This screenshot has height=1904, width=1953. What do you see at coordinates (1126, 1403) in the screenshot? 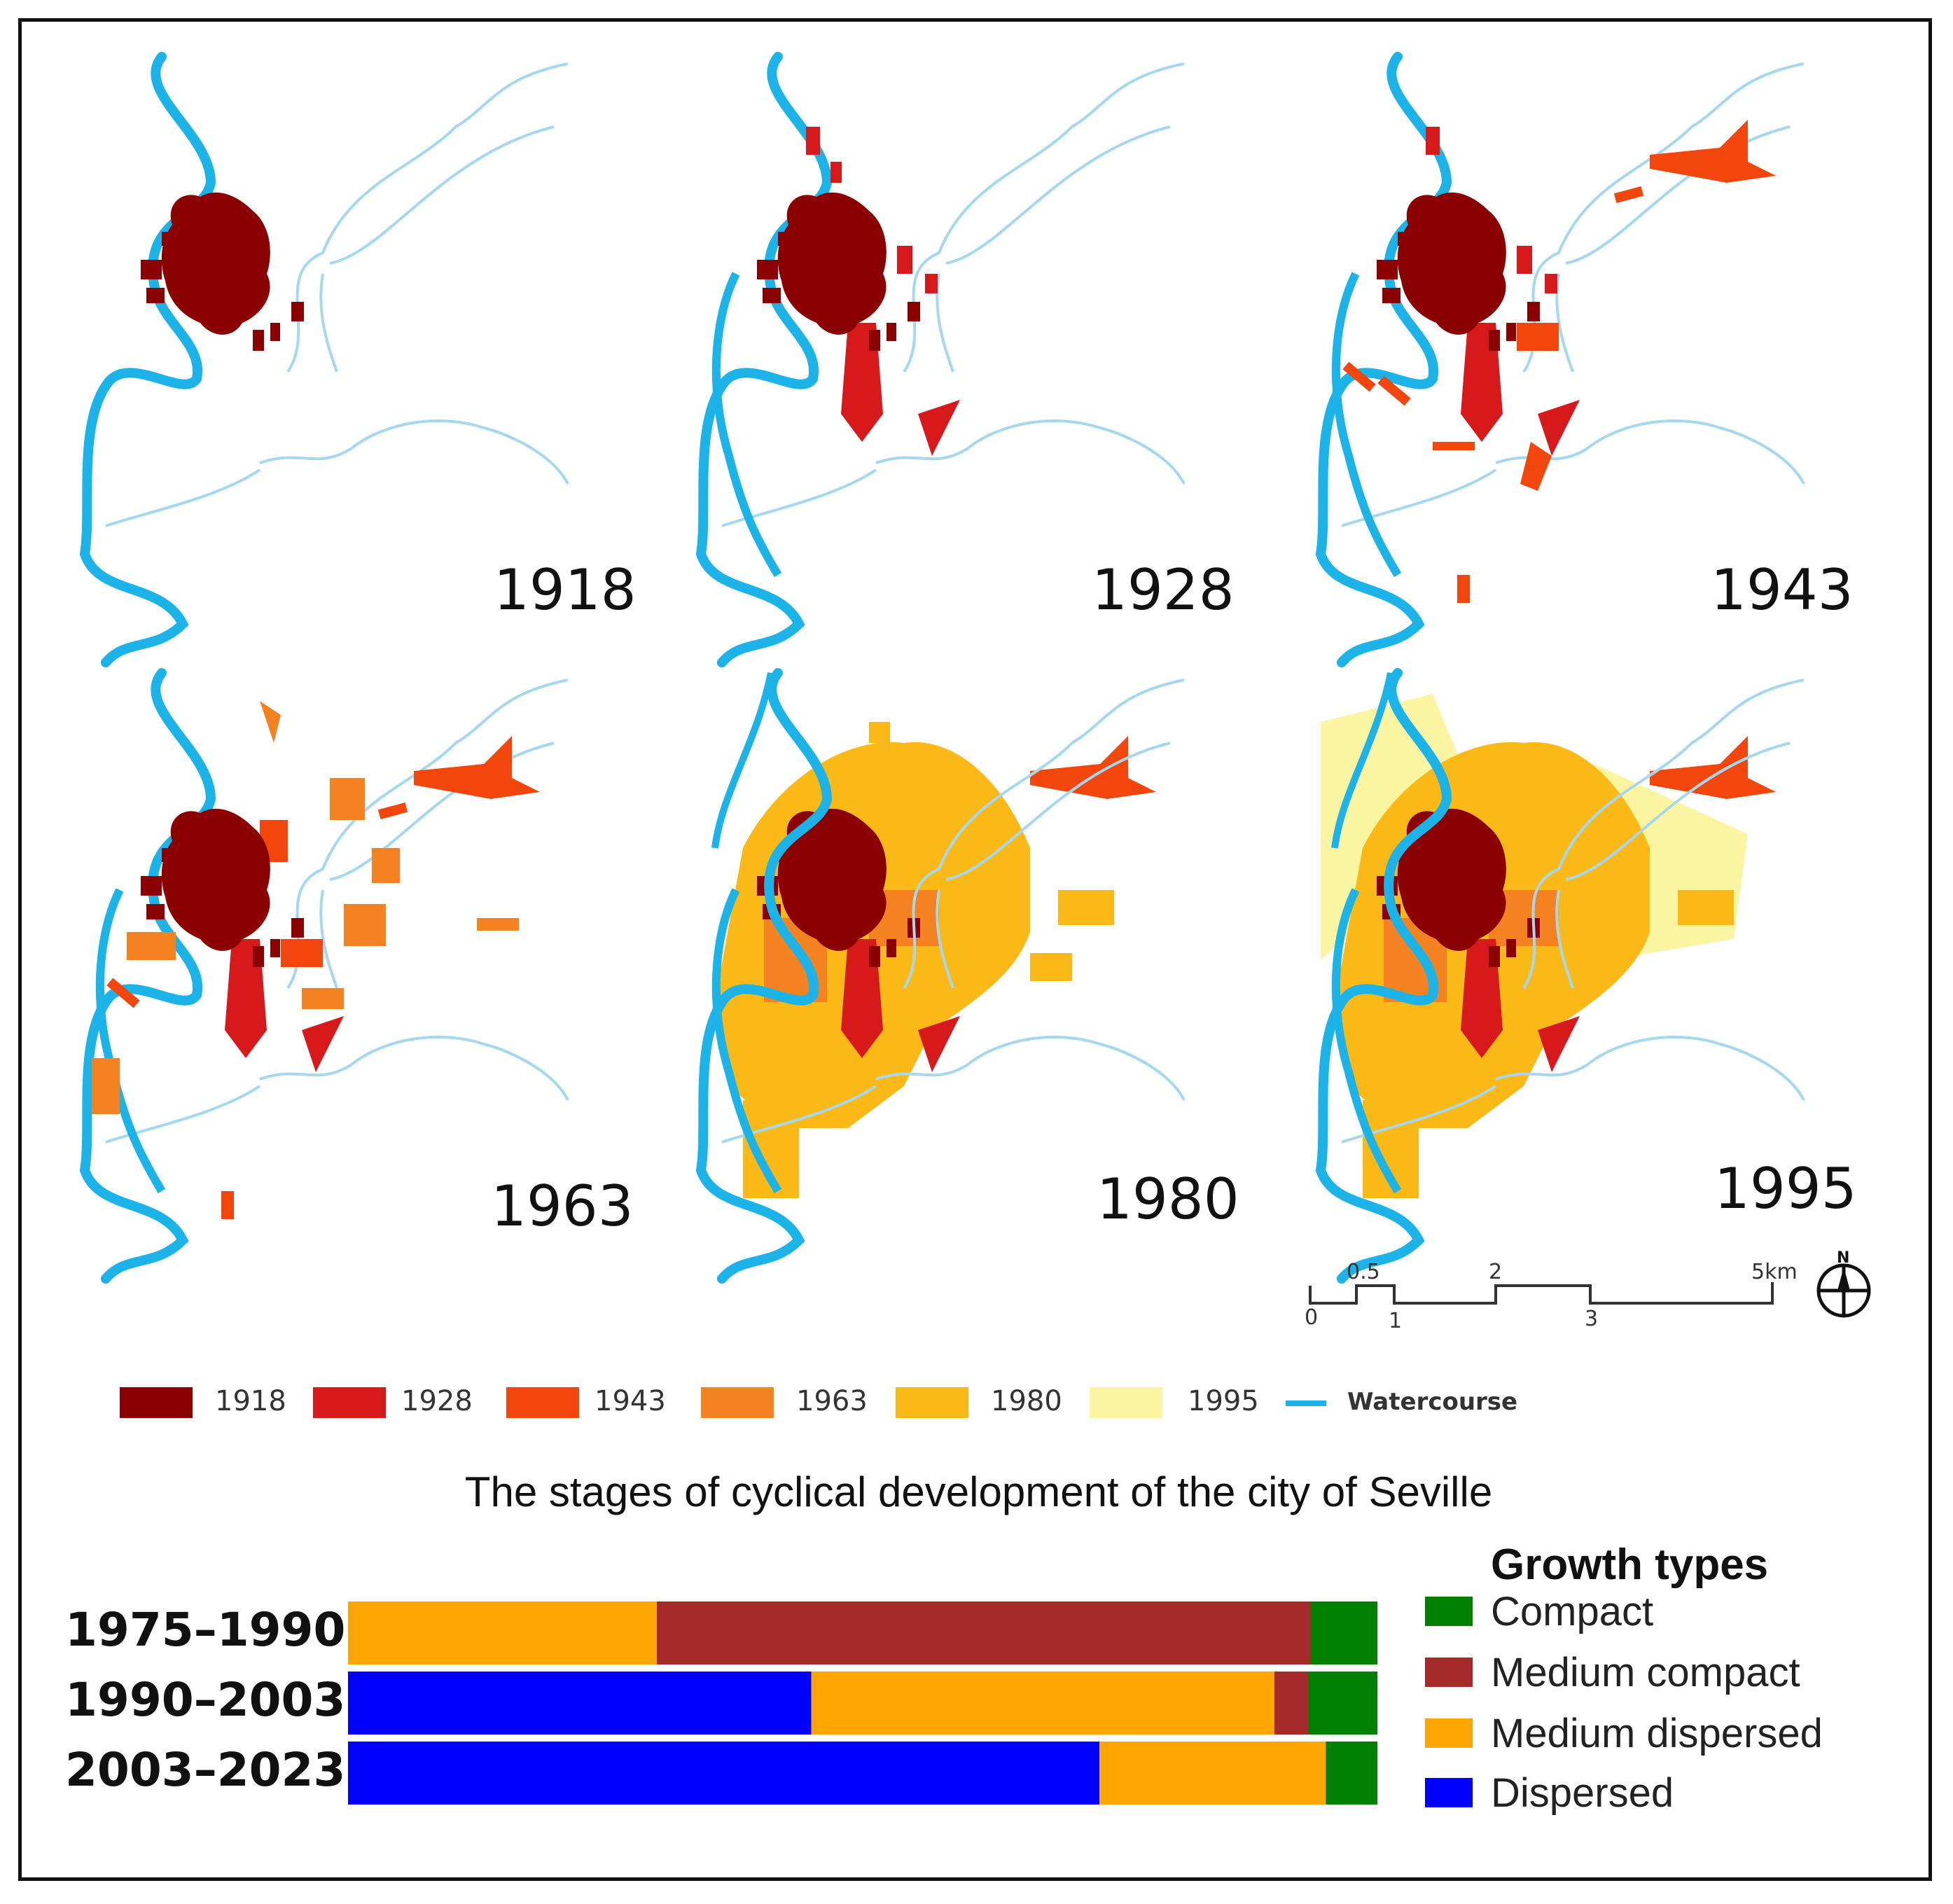
I see `legend-swatch-1995` at bounding box center [1126, 1403].